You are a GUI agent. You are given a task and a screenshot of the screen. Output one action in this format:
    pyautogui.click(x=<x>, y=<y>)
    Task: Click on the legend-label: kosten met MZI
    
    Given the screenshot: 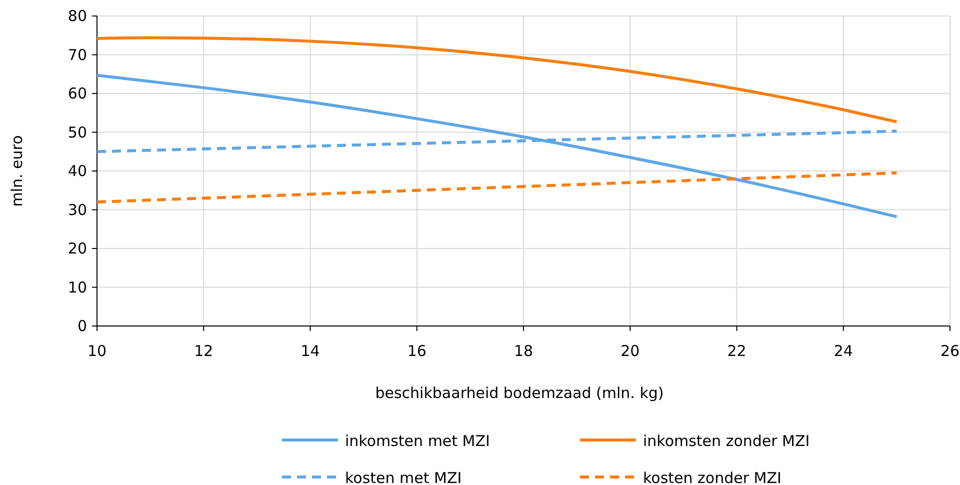 What is the action you would take?
    pyautogui.click(x=403, y=477)
    